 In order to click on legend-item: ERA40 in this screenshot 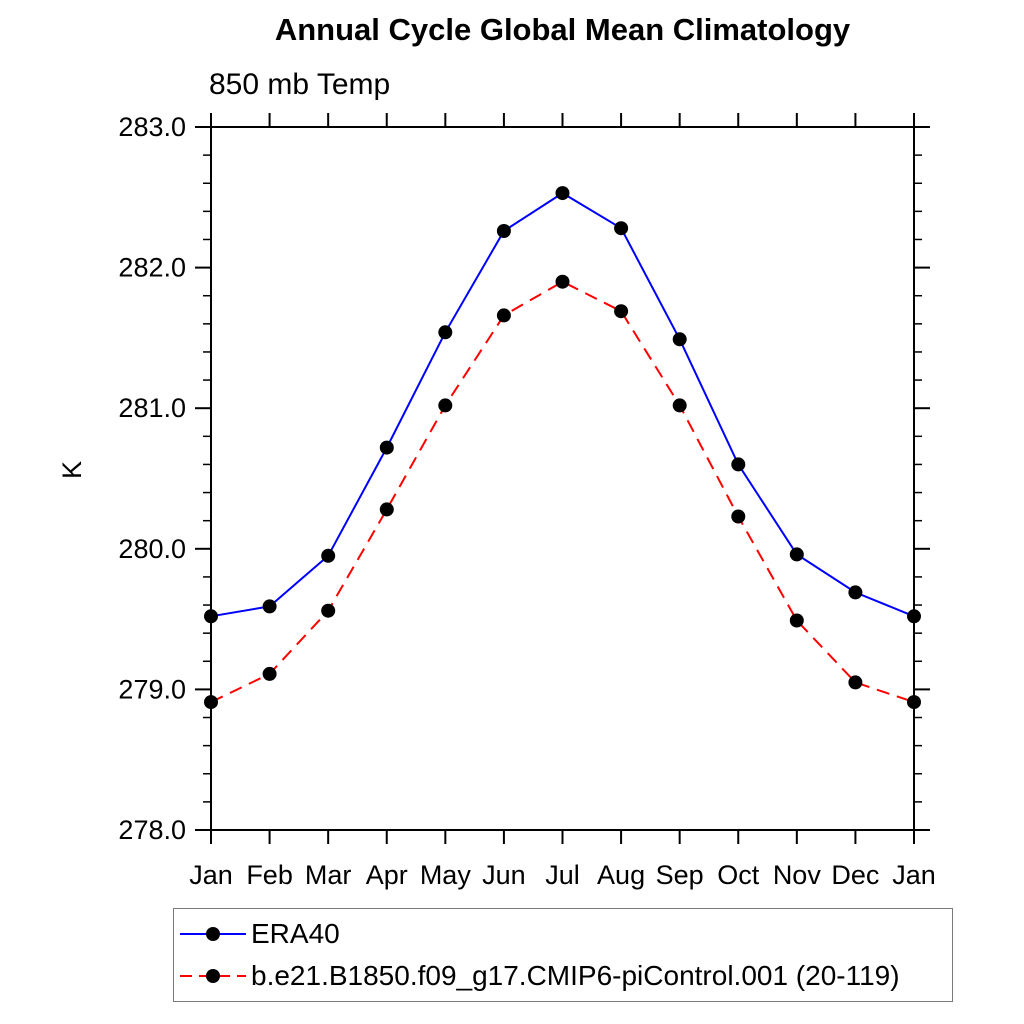, I will do `click(563, 934)`.